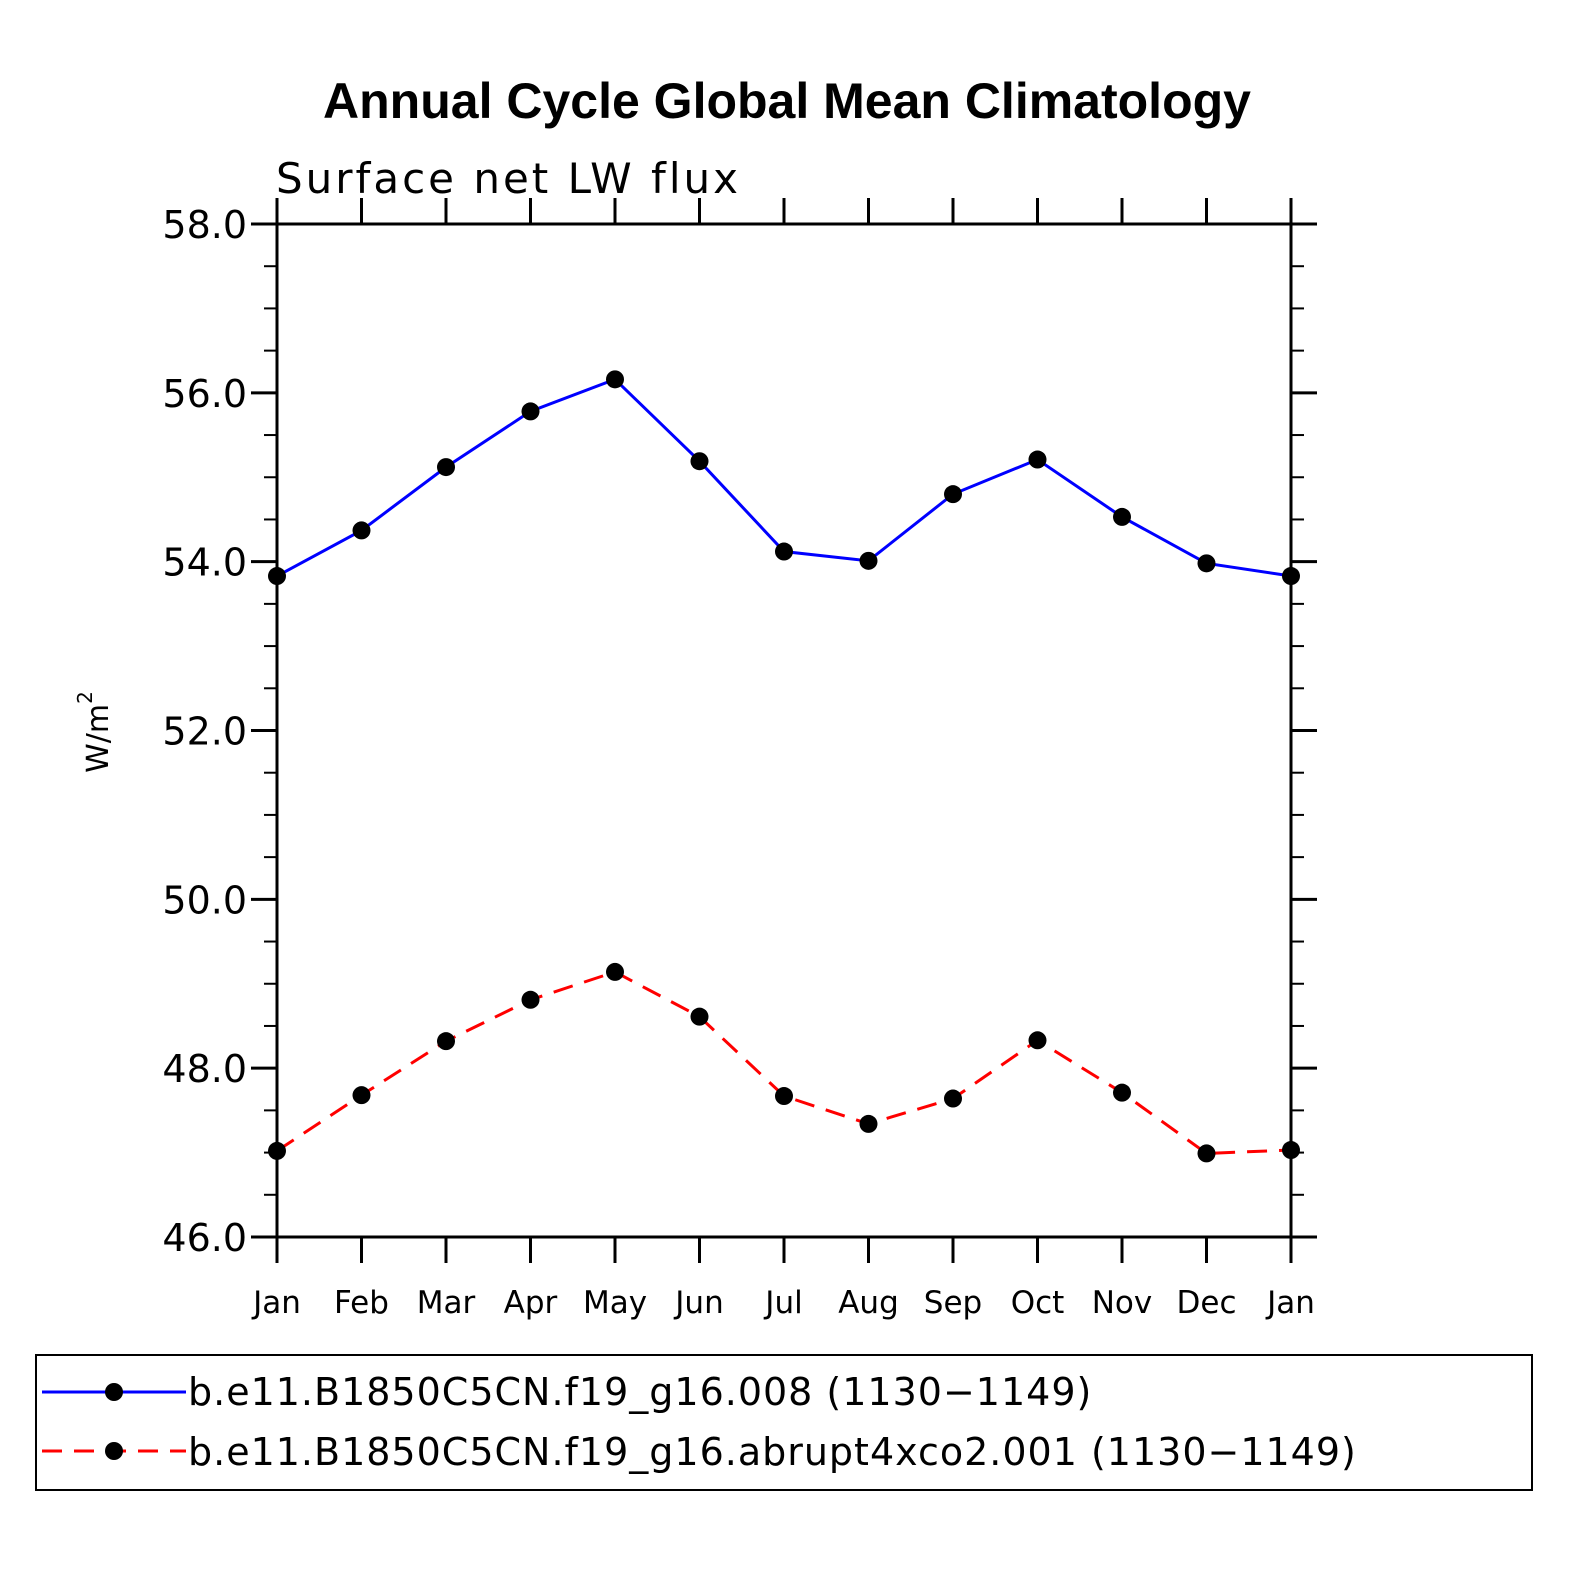 The height and width of the screenshot is (1574, 1574). Describe the element at coordinates (868, 1303) in the screenshot. I see `x-tick-label: Aug` at that location.